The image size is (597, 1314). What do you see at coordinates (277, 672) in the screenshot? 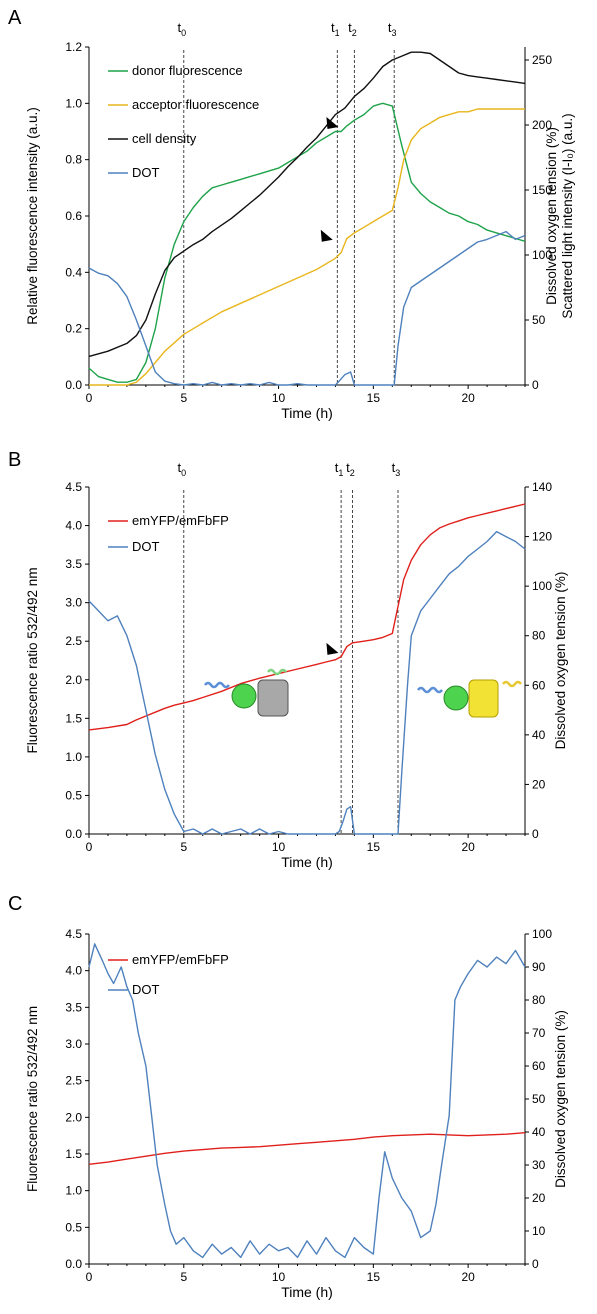
I see `green-emission-wave` at bounding box center [277, 672].